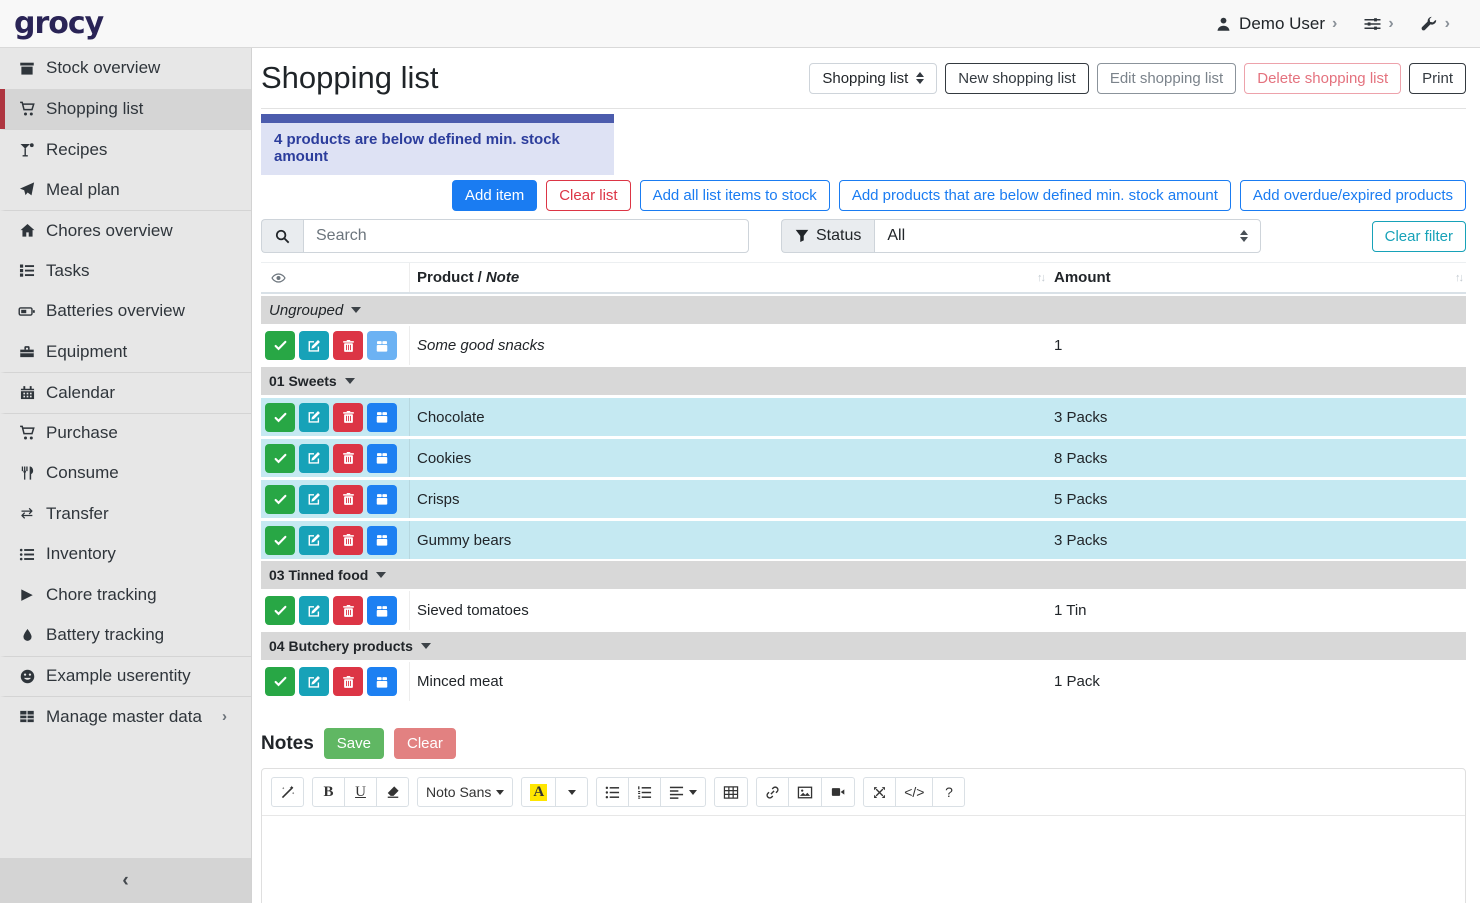 The width and height of the screenshot is (1480, 903). What do you see at coordinates (526, 236) in the screenshot?
I see `search-input` at bounding box center [526, 236].